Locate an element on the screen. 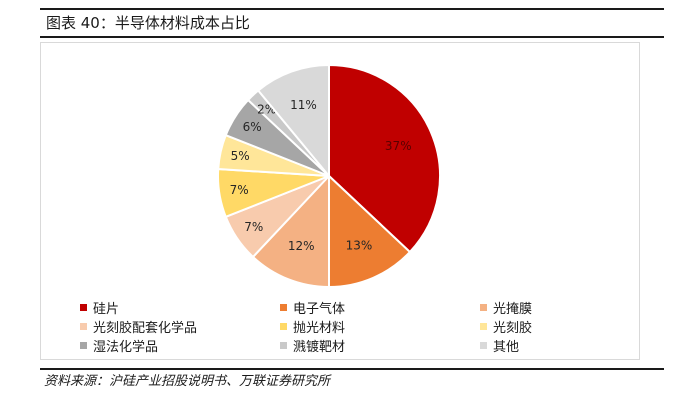 Image resolution: width=685 pixels, height=407 pixels. pie-label-3: 7% is located at coordinates (253, 227).